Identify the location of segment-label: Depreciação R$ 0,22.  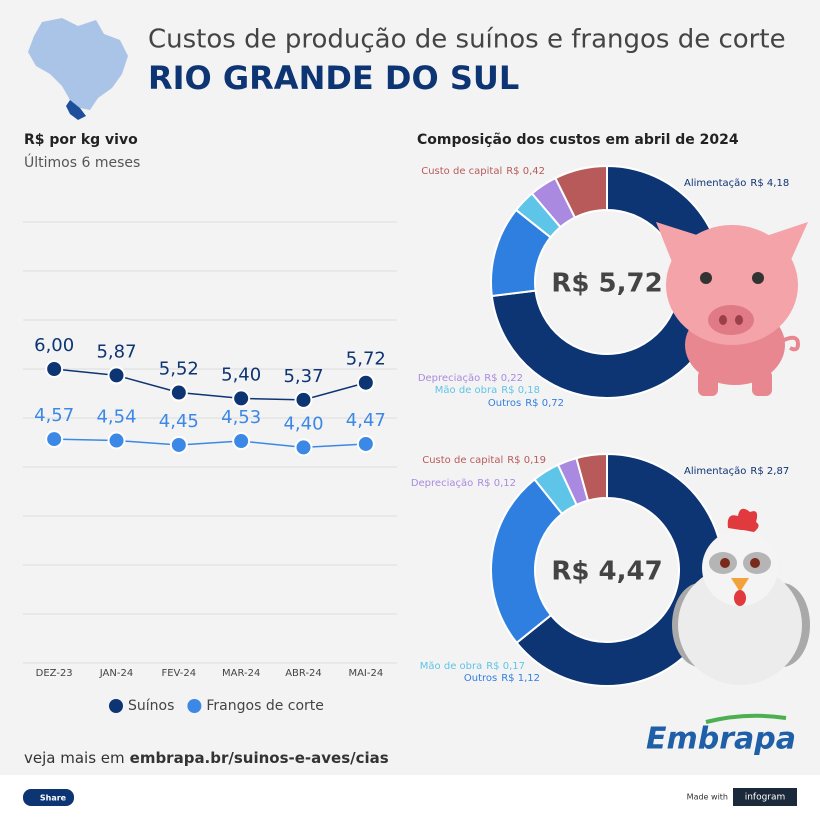
(470, 378).